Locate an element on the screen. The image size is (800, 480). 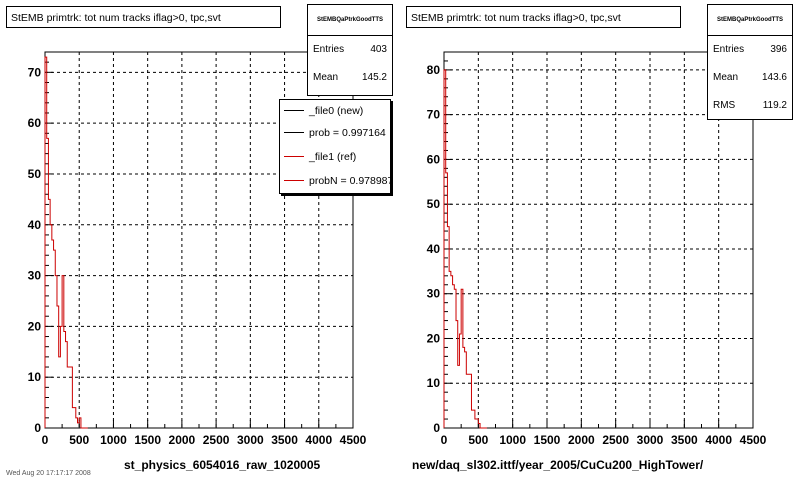
left-stats-name: StEMBQaPtrkGoodTTS is located at coordinates (350, 20).